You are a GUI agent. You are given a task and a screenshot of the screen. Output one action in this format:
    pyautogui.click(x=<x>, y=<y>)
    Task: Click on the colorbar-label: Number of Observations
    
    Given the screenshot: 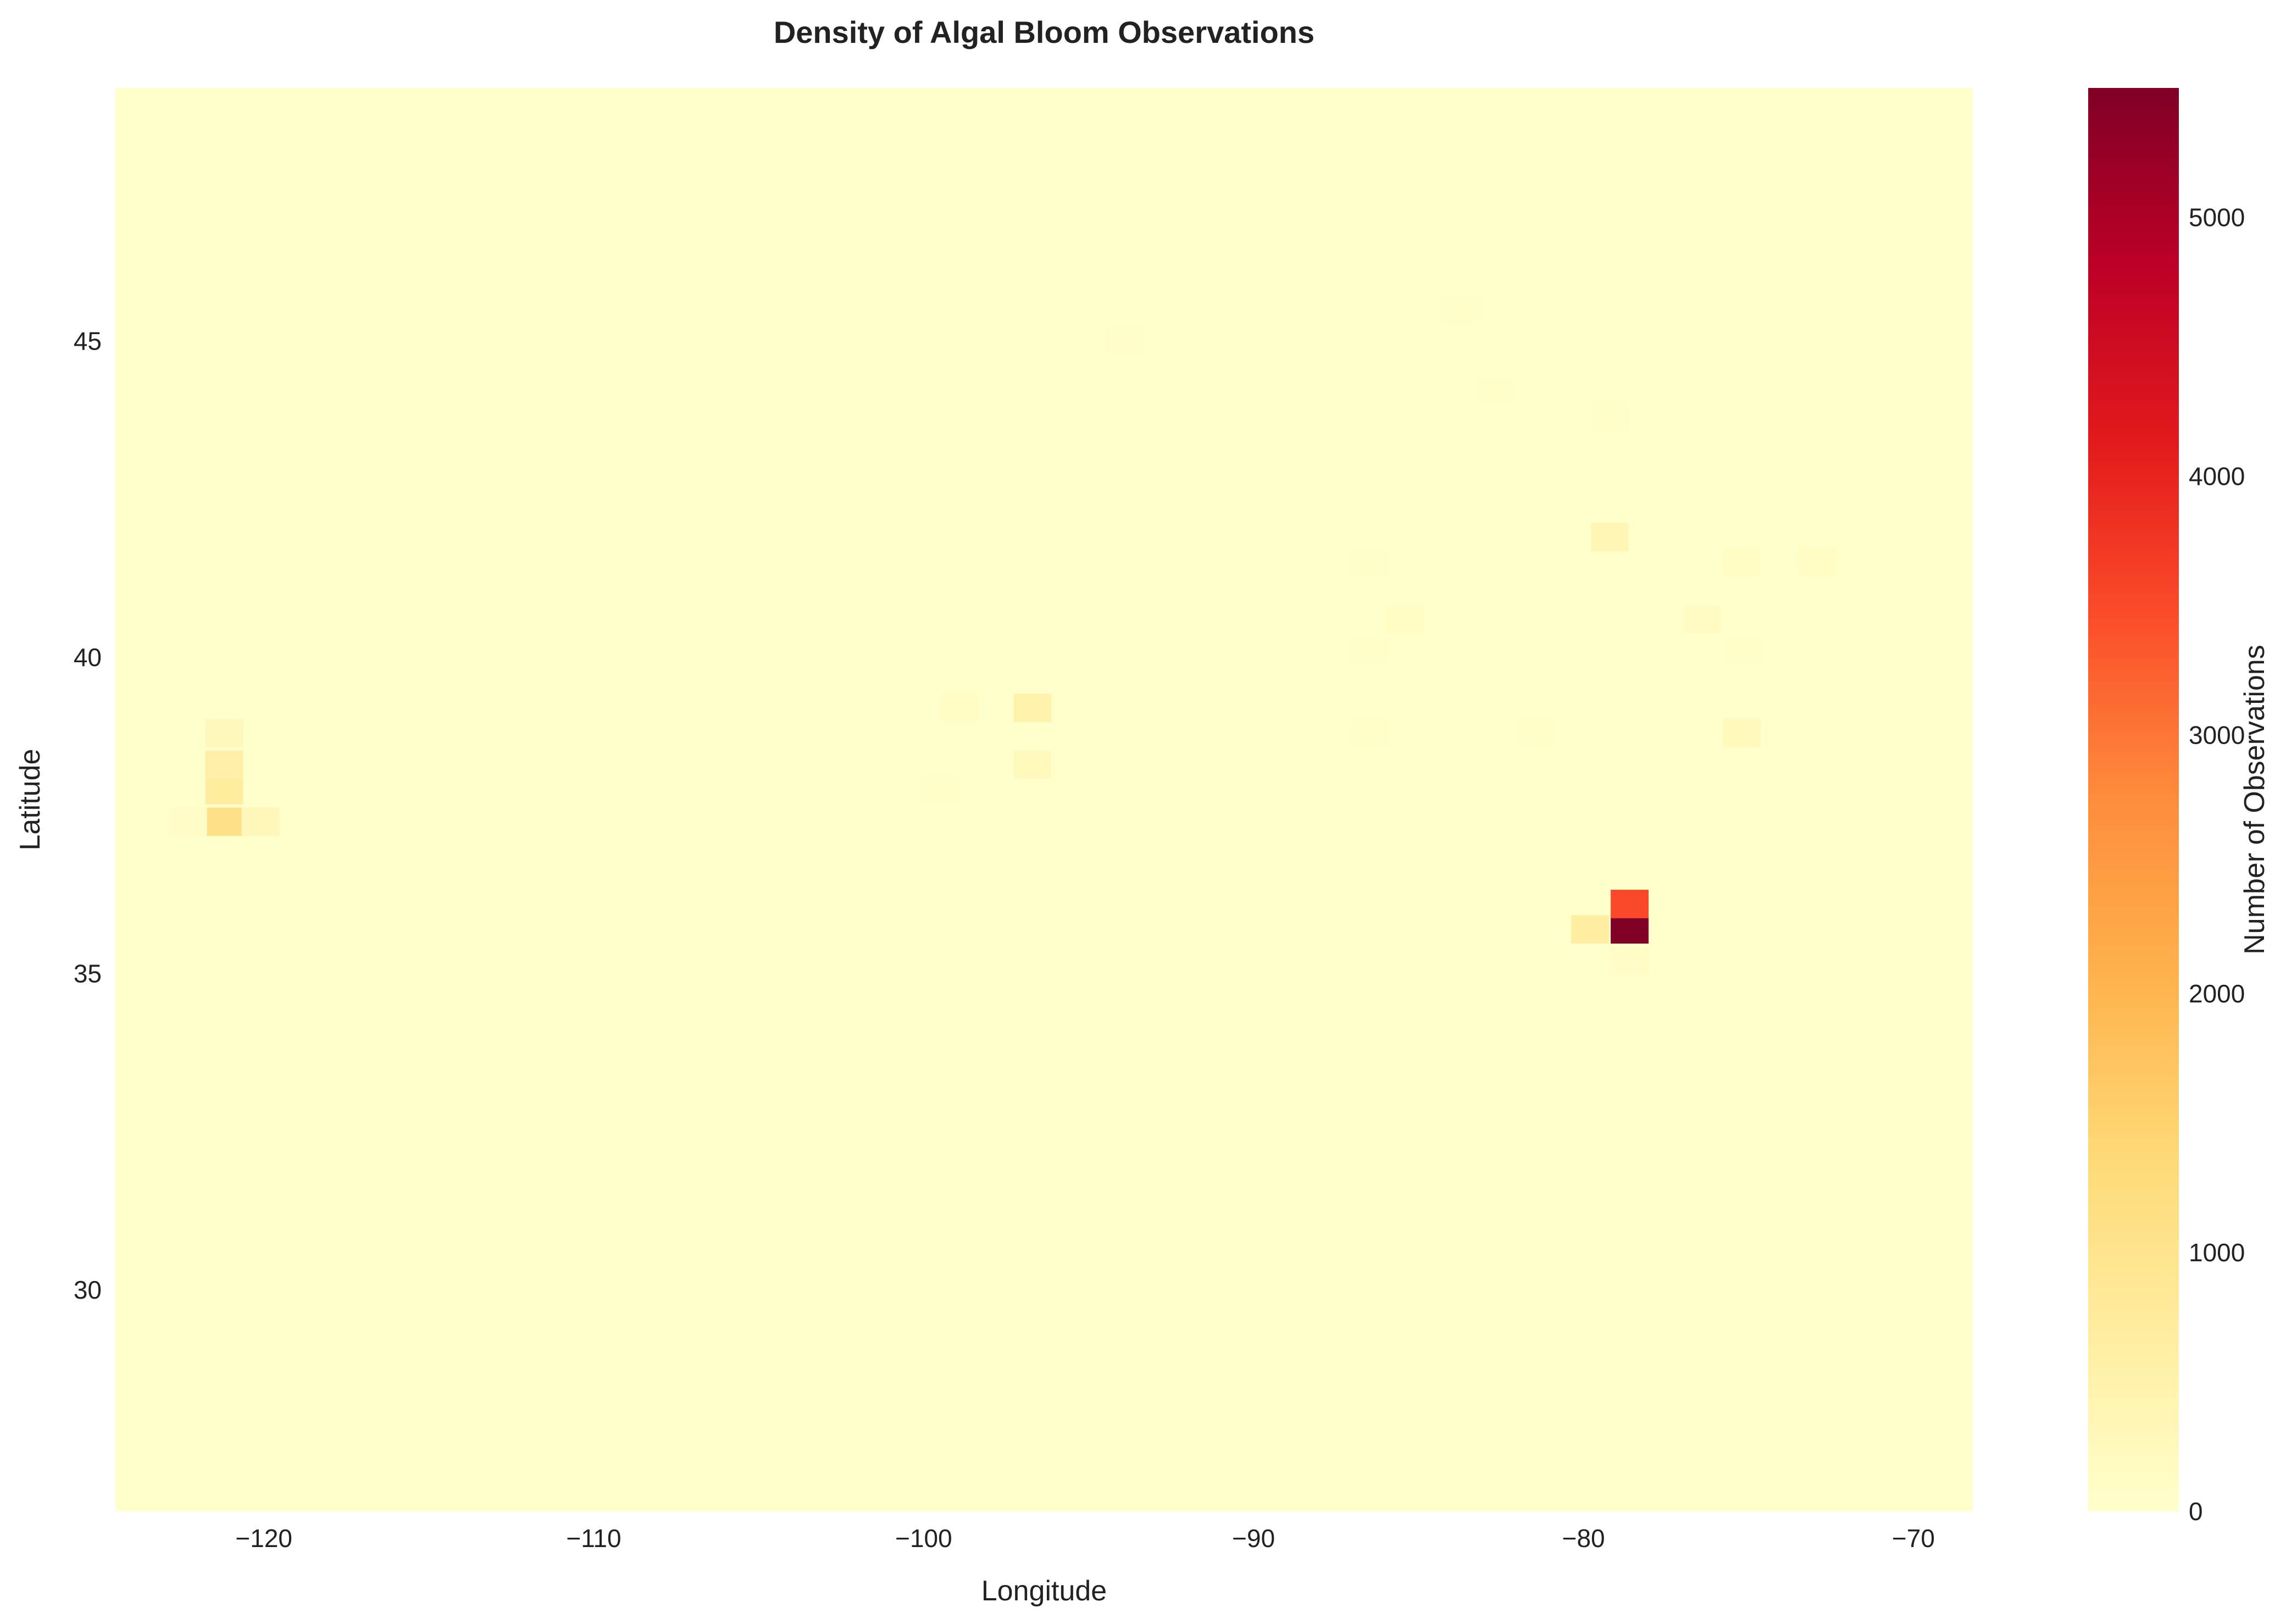 What is the action you would take?
    pyautogui.click(x=2255, y=800)
    